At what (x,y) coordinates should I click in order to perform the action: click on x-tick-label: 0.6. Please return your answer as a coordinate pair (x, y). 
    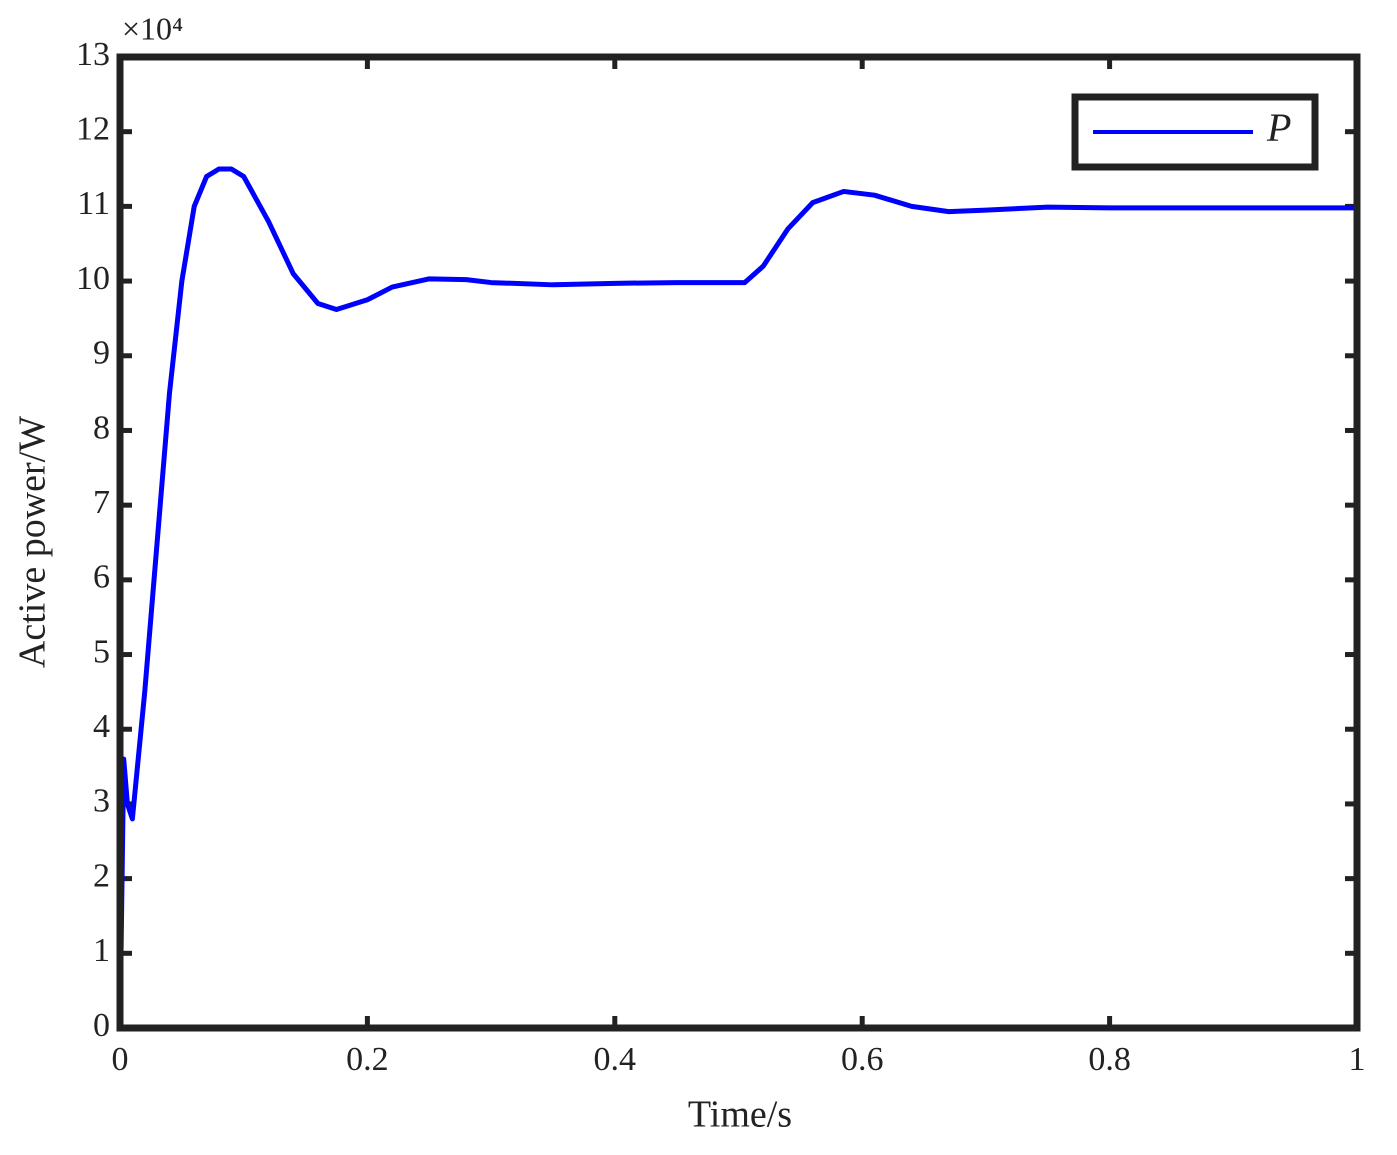
    Looking at the image, I should click on (862, 1059).